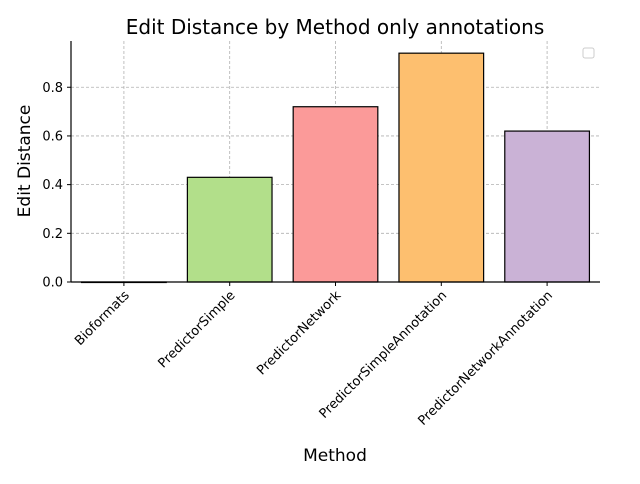 The image size is (640, 484). What do you see at coordinates (196, 329) in the screenshot?
I see `x-tick-label: PredictorSimple` at bounding box center [196, 329].